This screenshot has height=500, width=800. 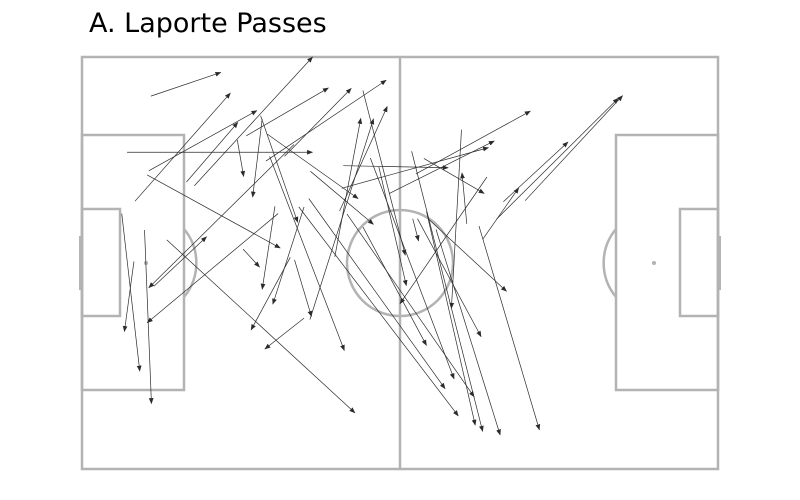 I want to click on right-penalty-area, so click(x=667, y=262).